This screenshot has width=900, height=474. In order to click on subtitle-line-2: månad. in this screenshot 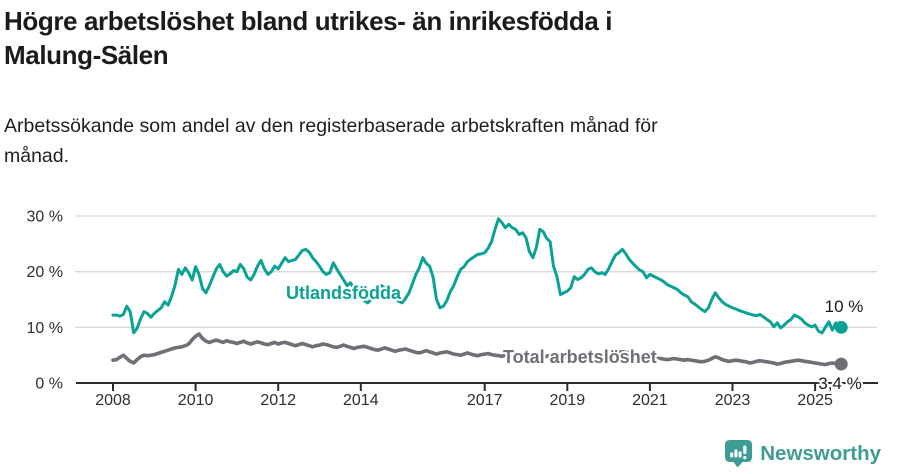, I will do `click(37, 156)`.